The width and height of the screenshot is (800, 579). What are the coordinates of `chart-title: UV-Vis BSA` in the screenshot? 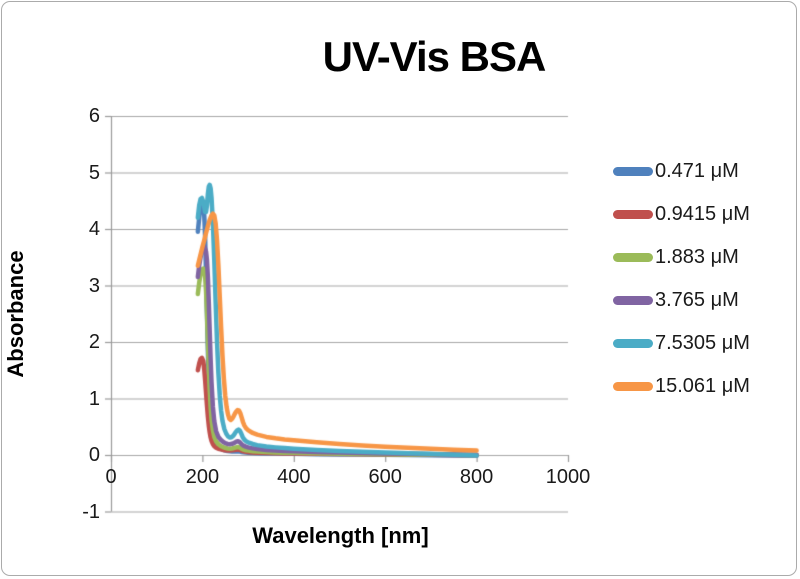 It's located at (434, 56).